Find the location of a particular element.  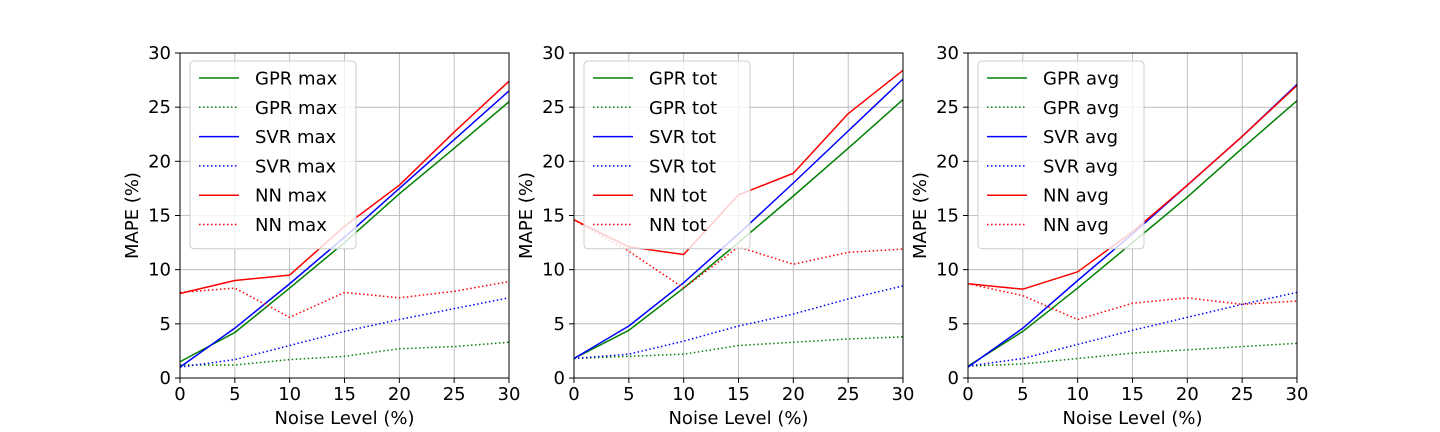

series-line-gpr-tot-dotted is located at coordinates (738, 348).